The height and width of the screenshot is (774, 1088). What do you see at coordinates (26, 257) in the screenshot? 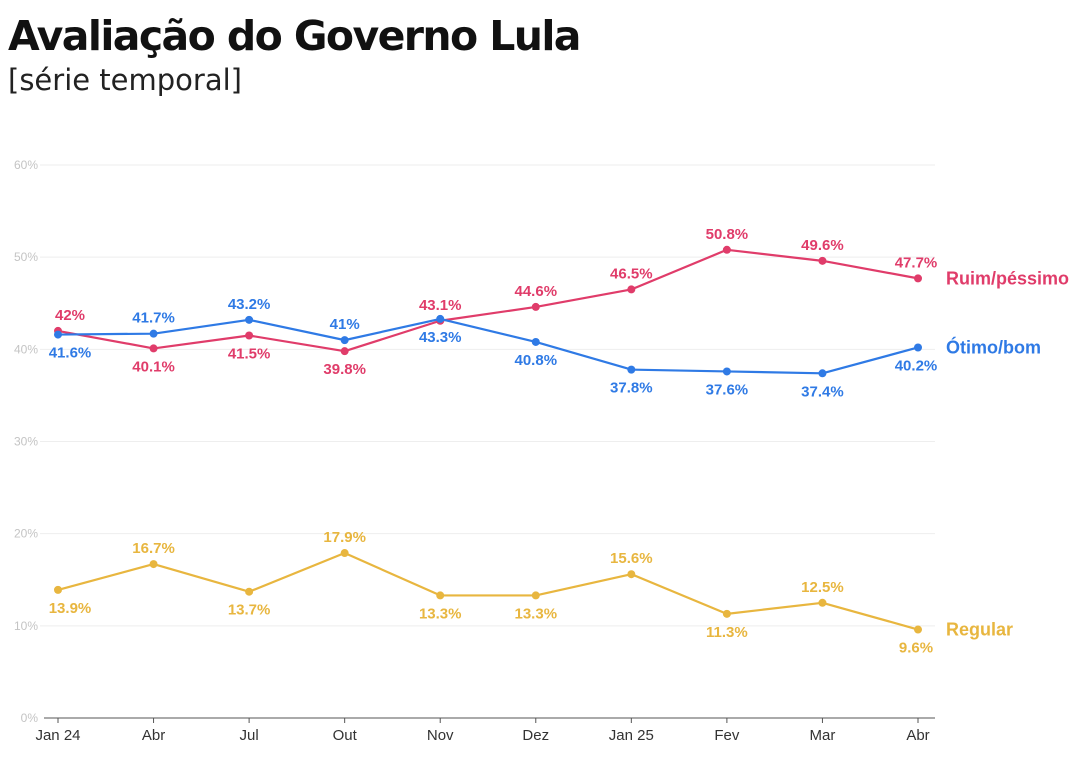
I see `y-tick-label: 50%` at bounding box center [26, 257].